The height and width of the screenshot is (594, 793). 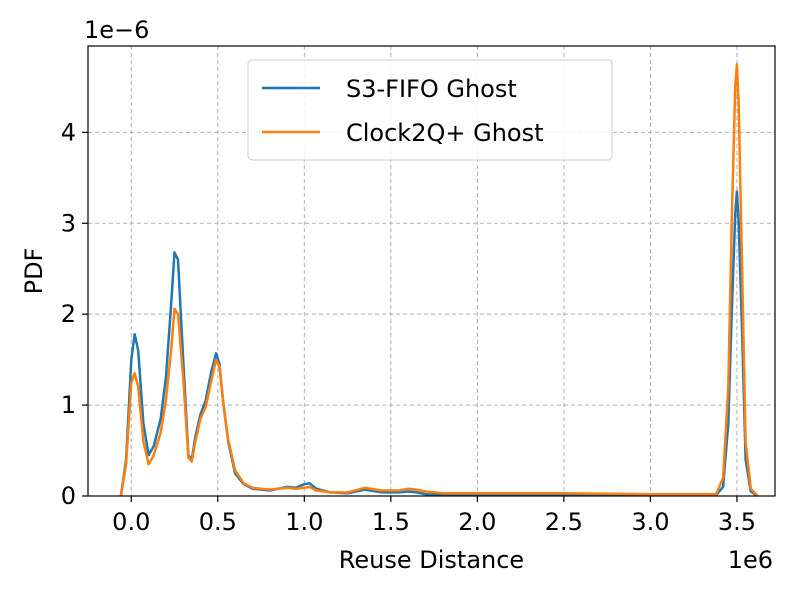 I want to click on y-tick-label: 1, so click(x=68, y=405).